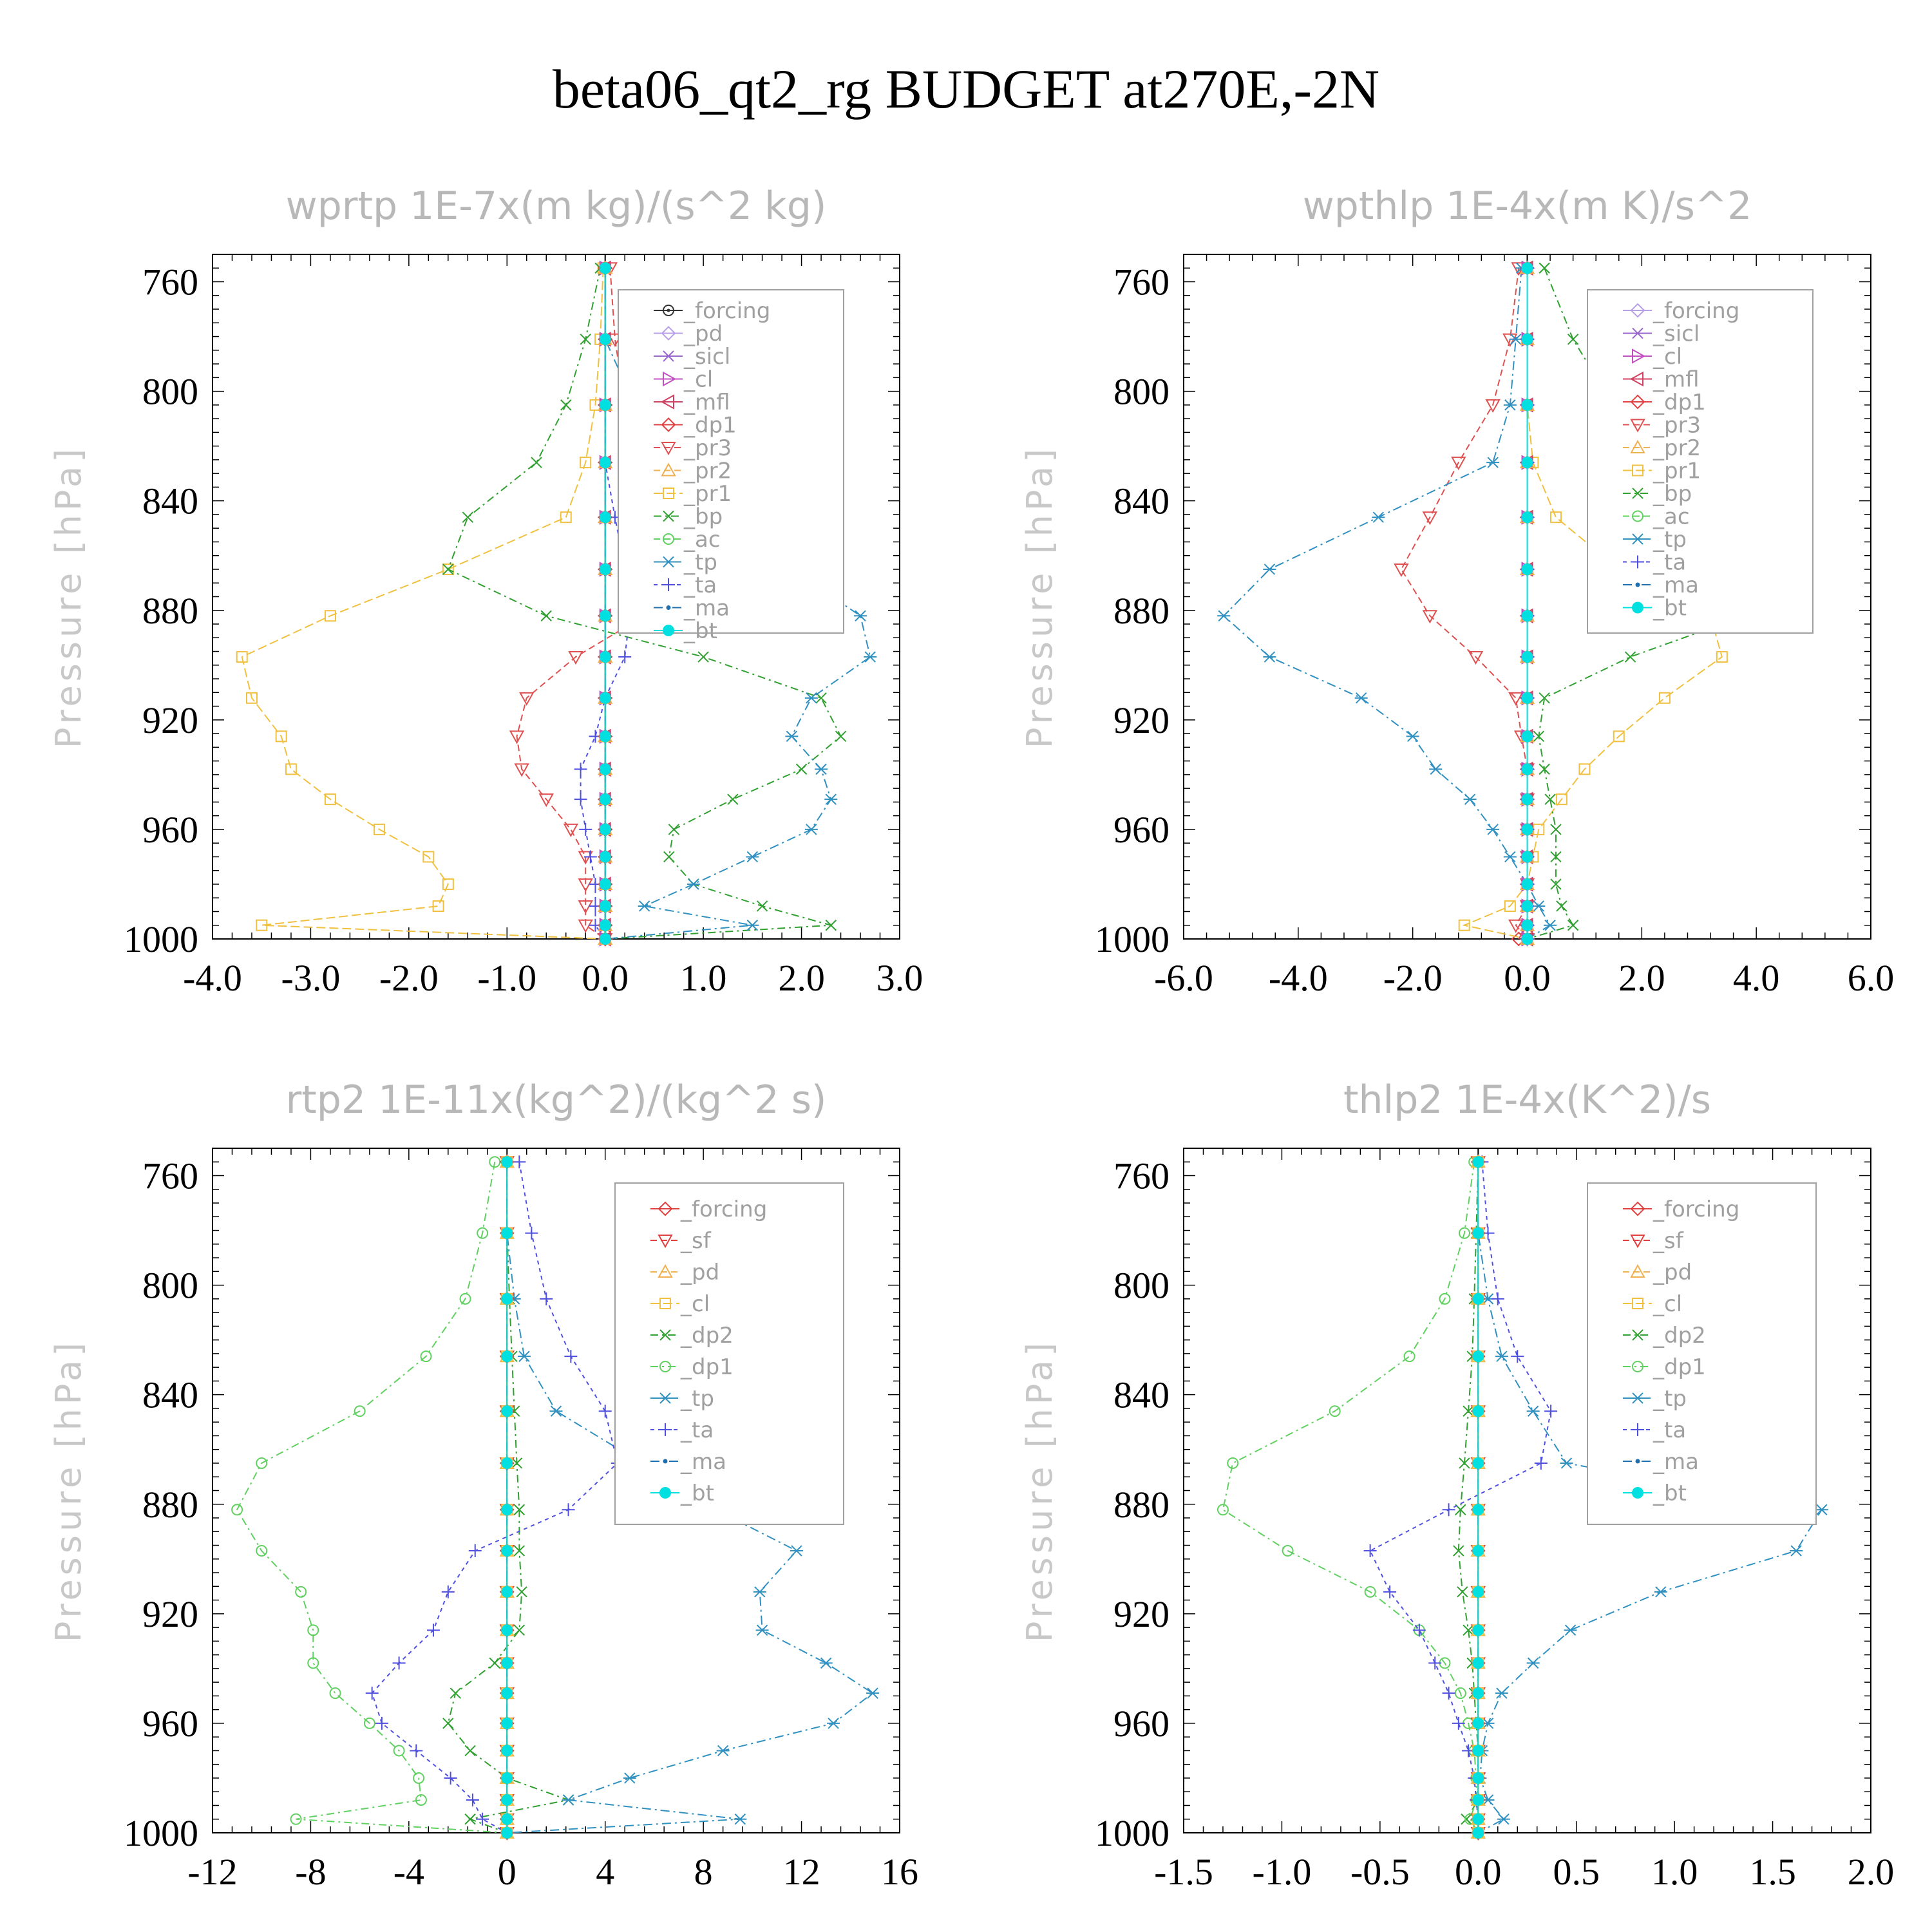 The height and width of the screenshot is (1932, 1932). I want to click on x-tick-label: 6.0, so click(1871, 978).